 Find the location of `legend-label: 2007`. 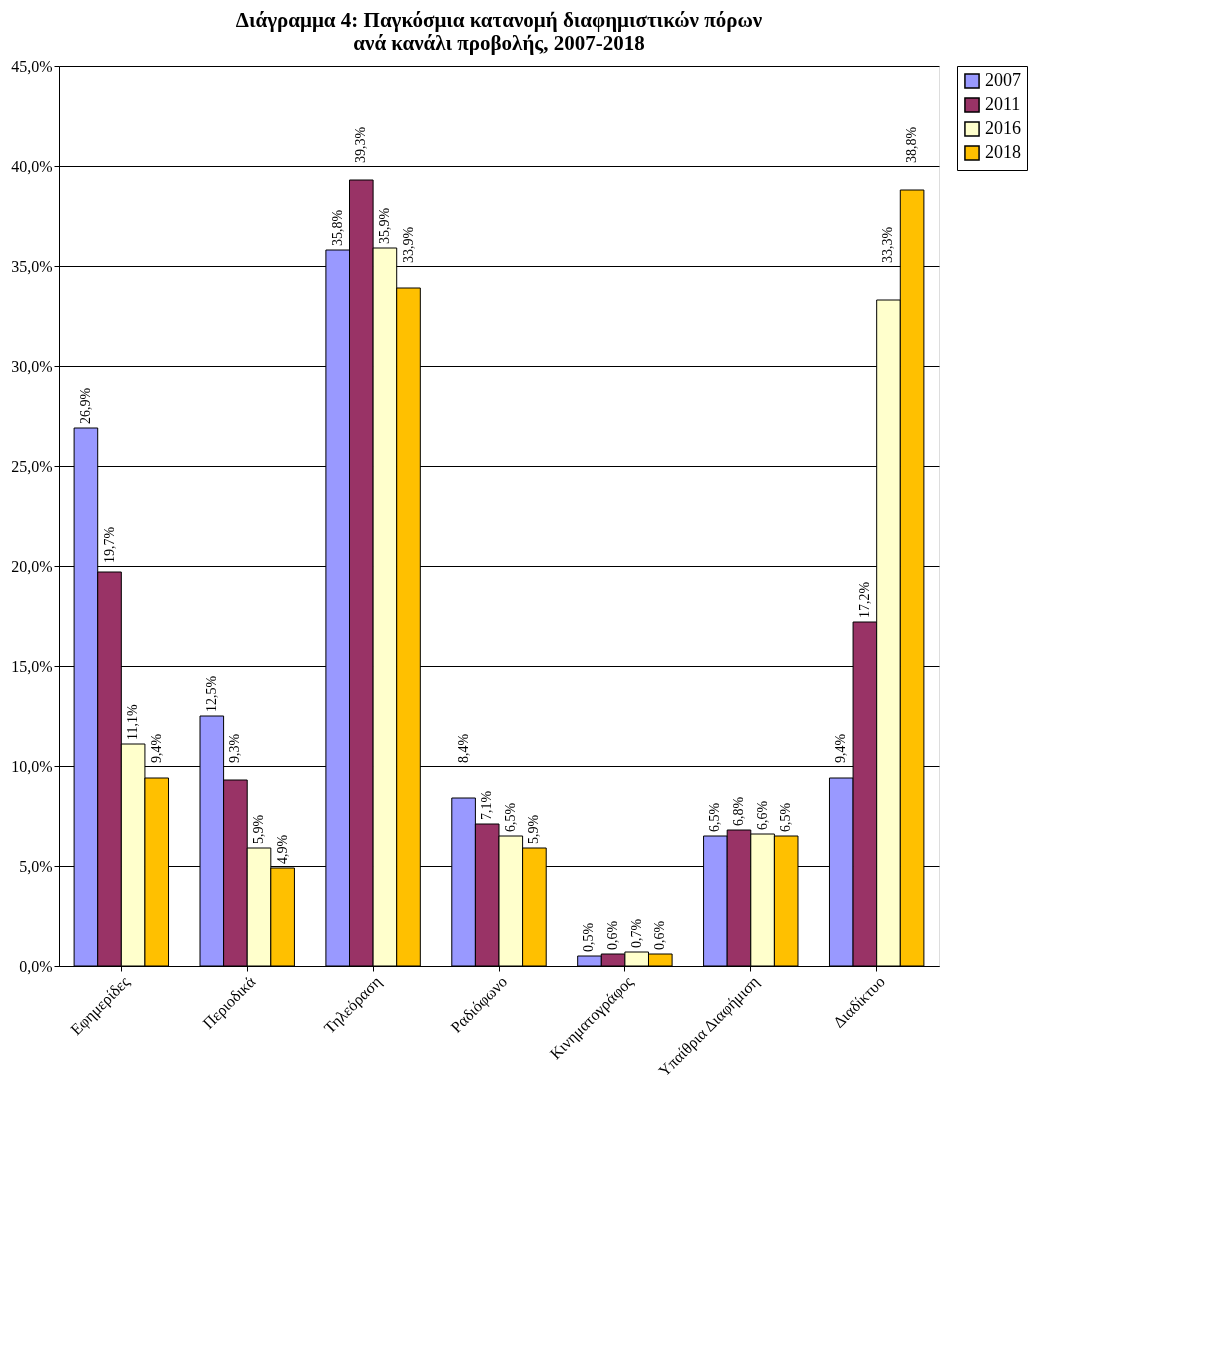

legend-label: 2007 is located at coordinates (1003, 80).